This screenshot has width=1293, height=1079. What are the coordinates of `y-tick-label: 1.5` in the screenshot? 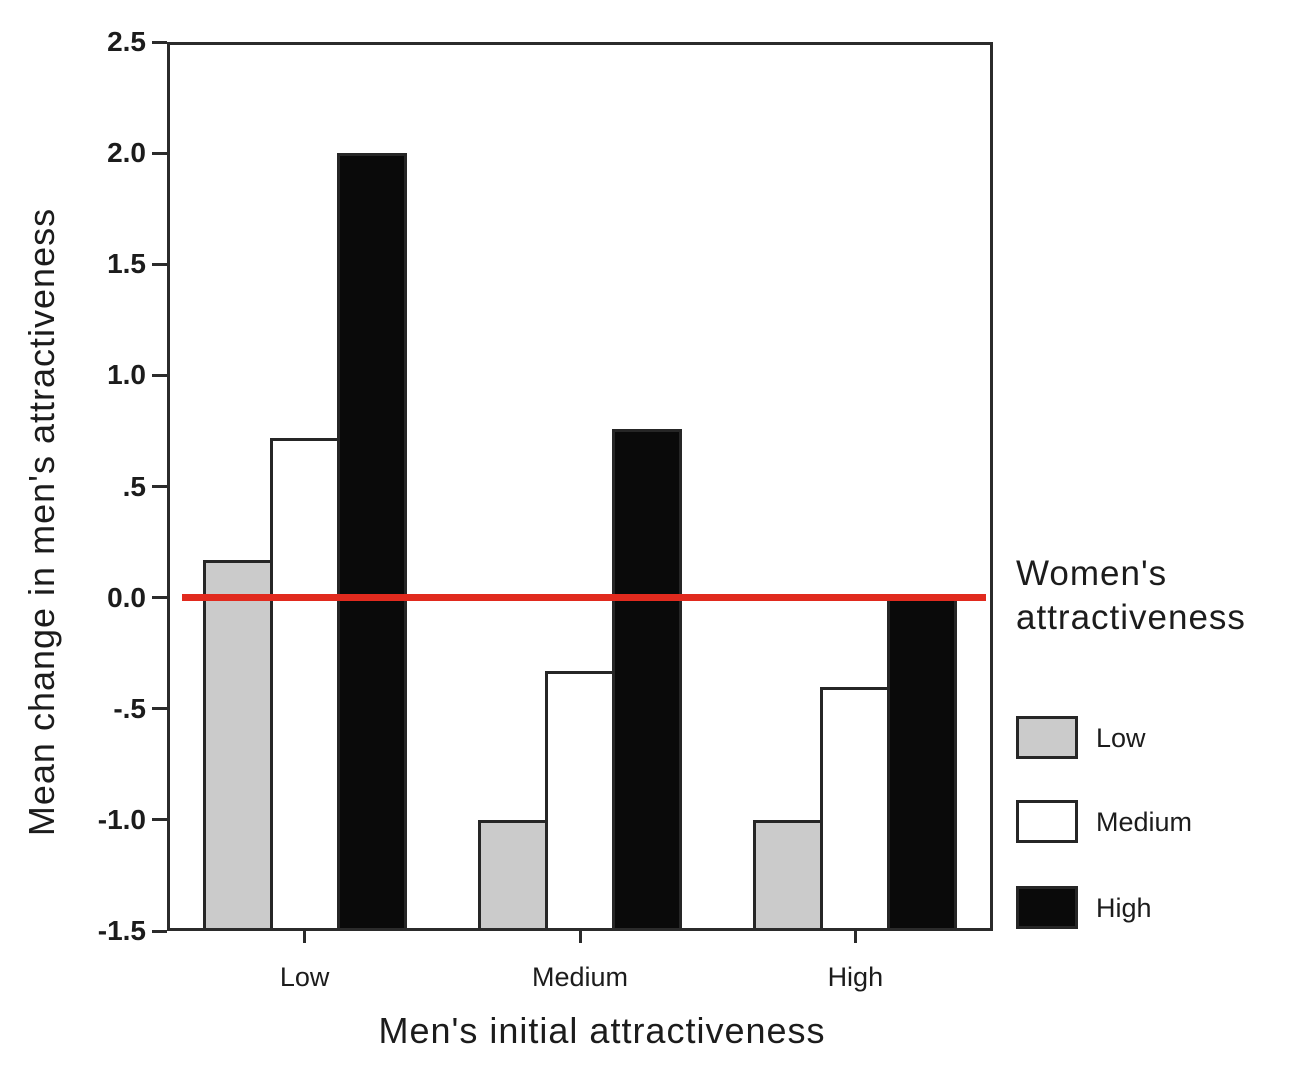 It's located at (126, 264).